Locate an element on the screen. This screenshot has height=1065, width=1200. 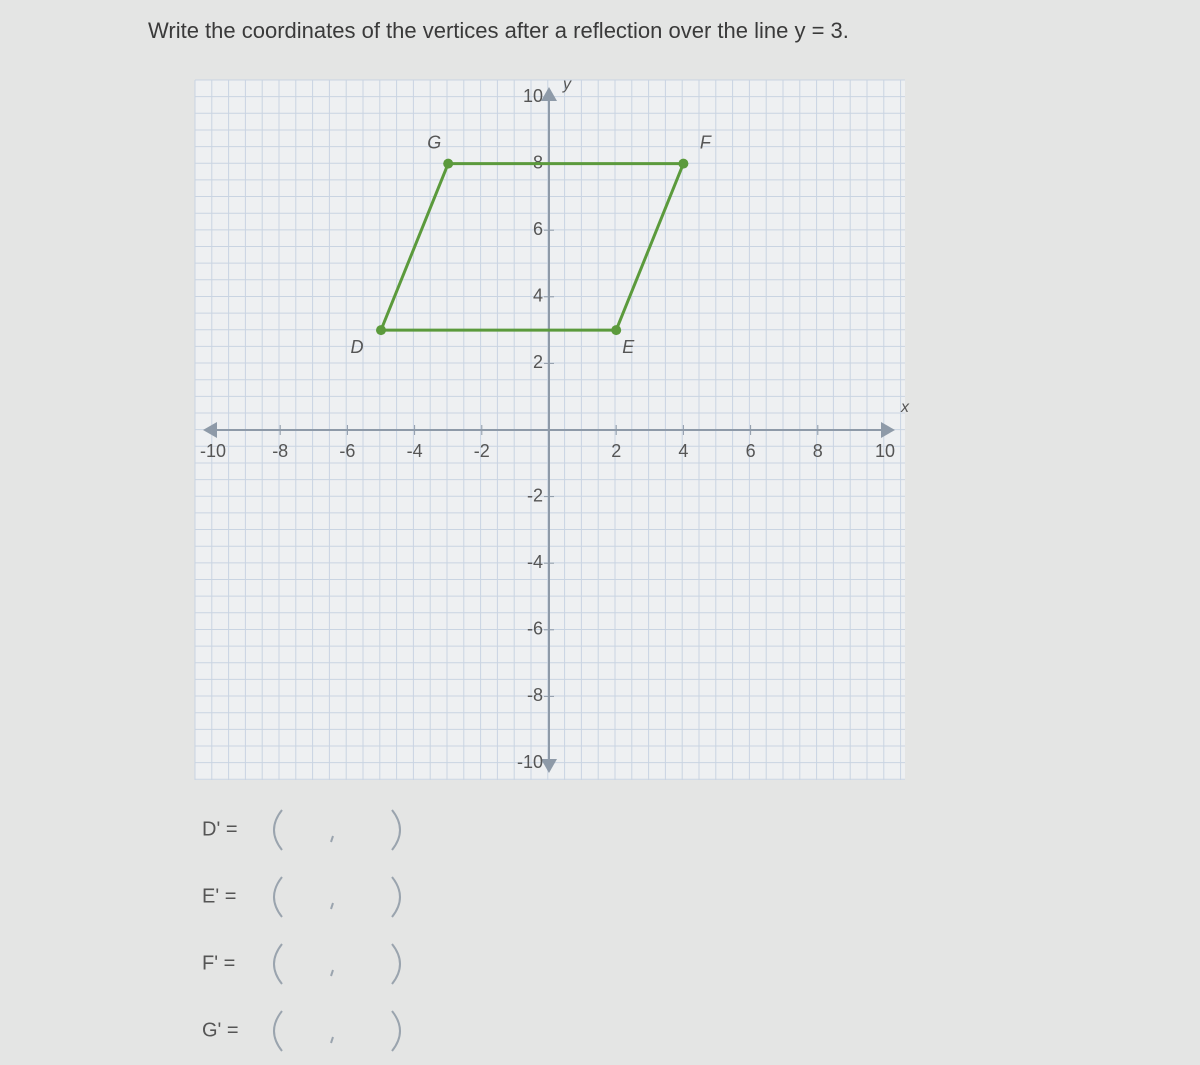
y-tick-label: -6 is located at coordinates (535, 629).